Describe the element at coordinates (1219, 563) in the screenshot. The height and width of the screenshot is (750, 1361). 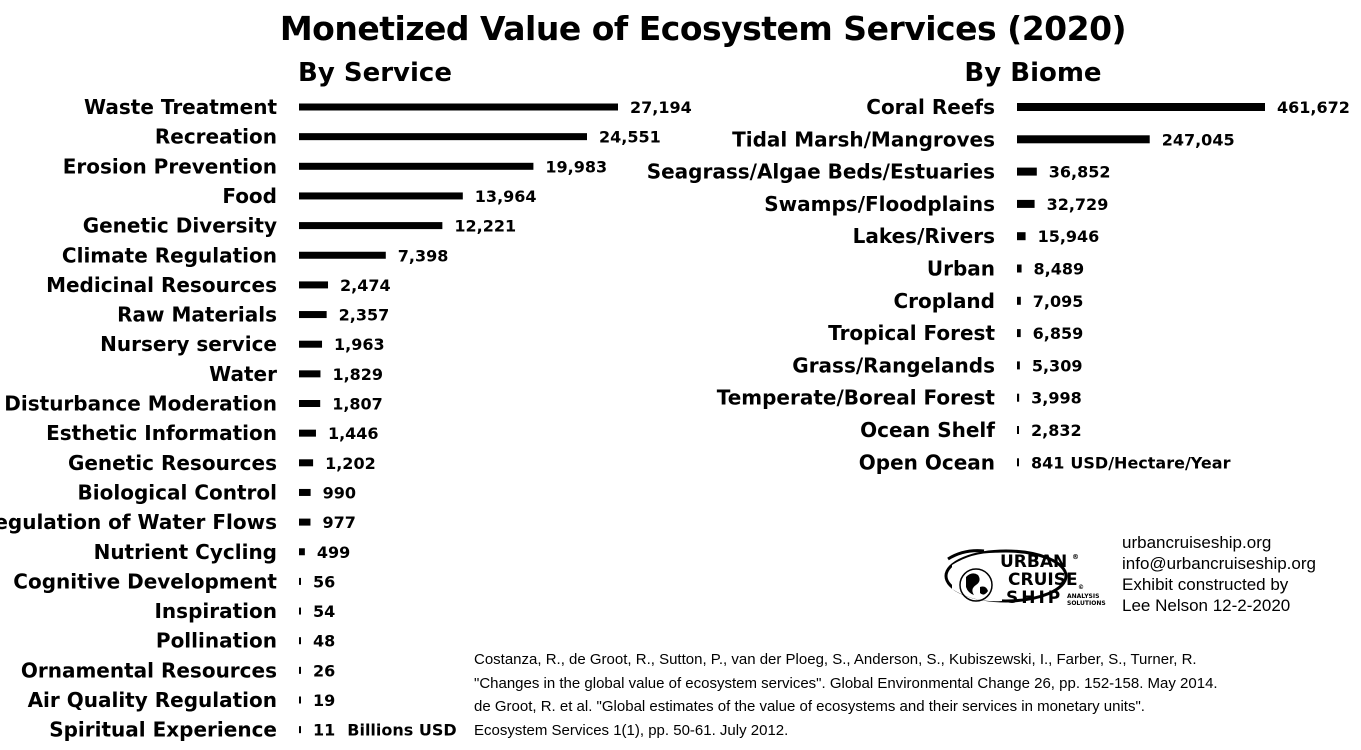
I see `contact-email: info@urbancruiseship.org` at that location.